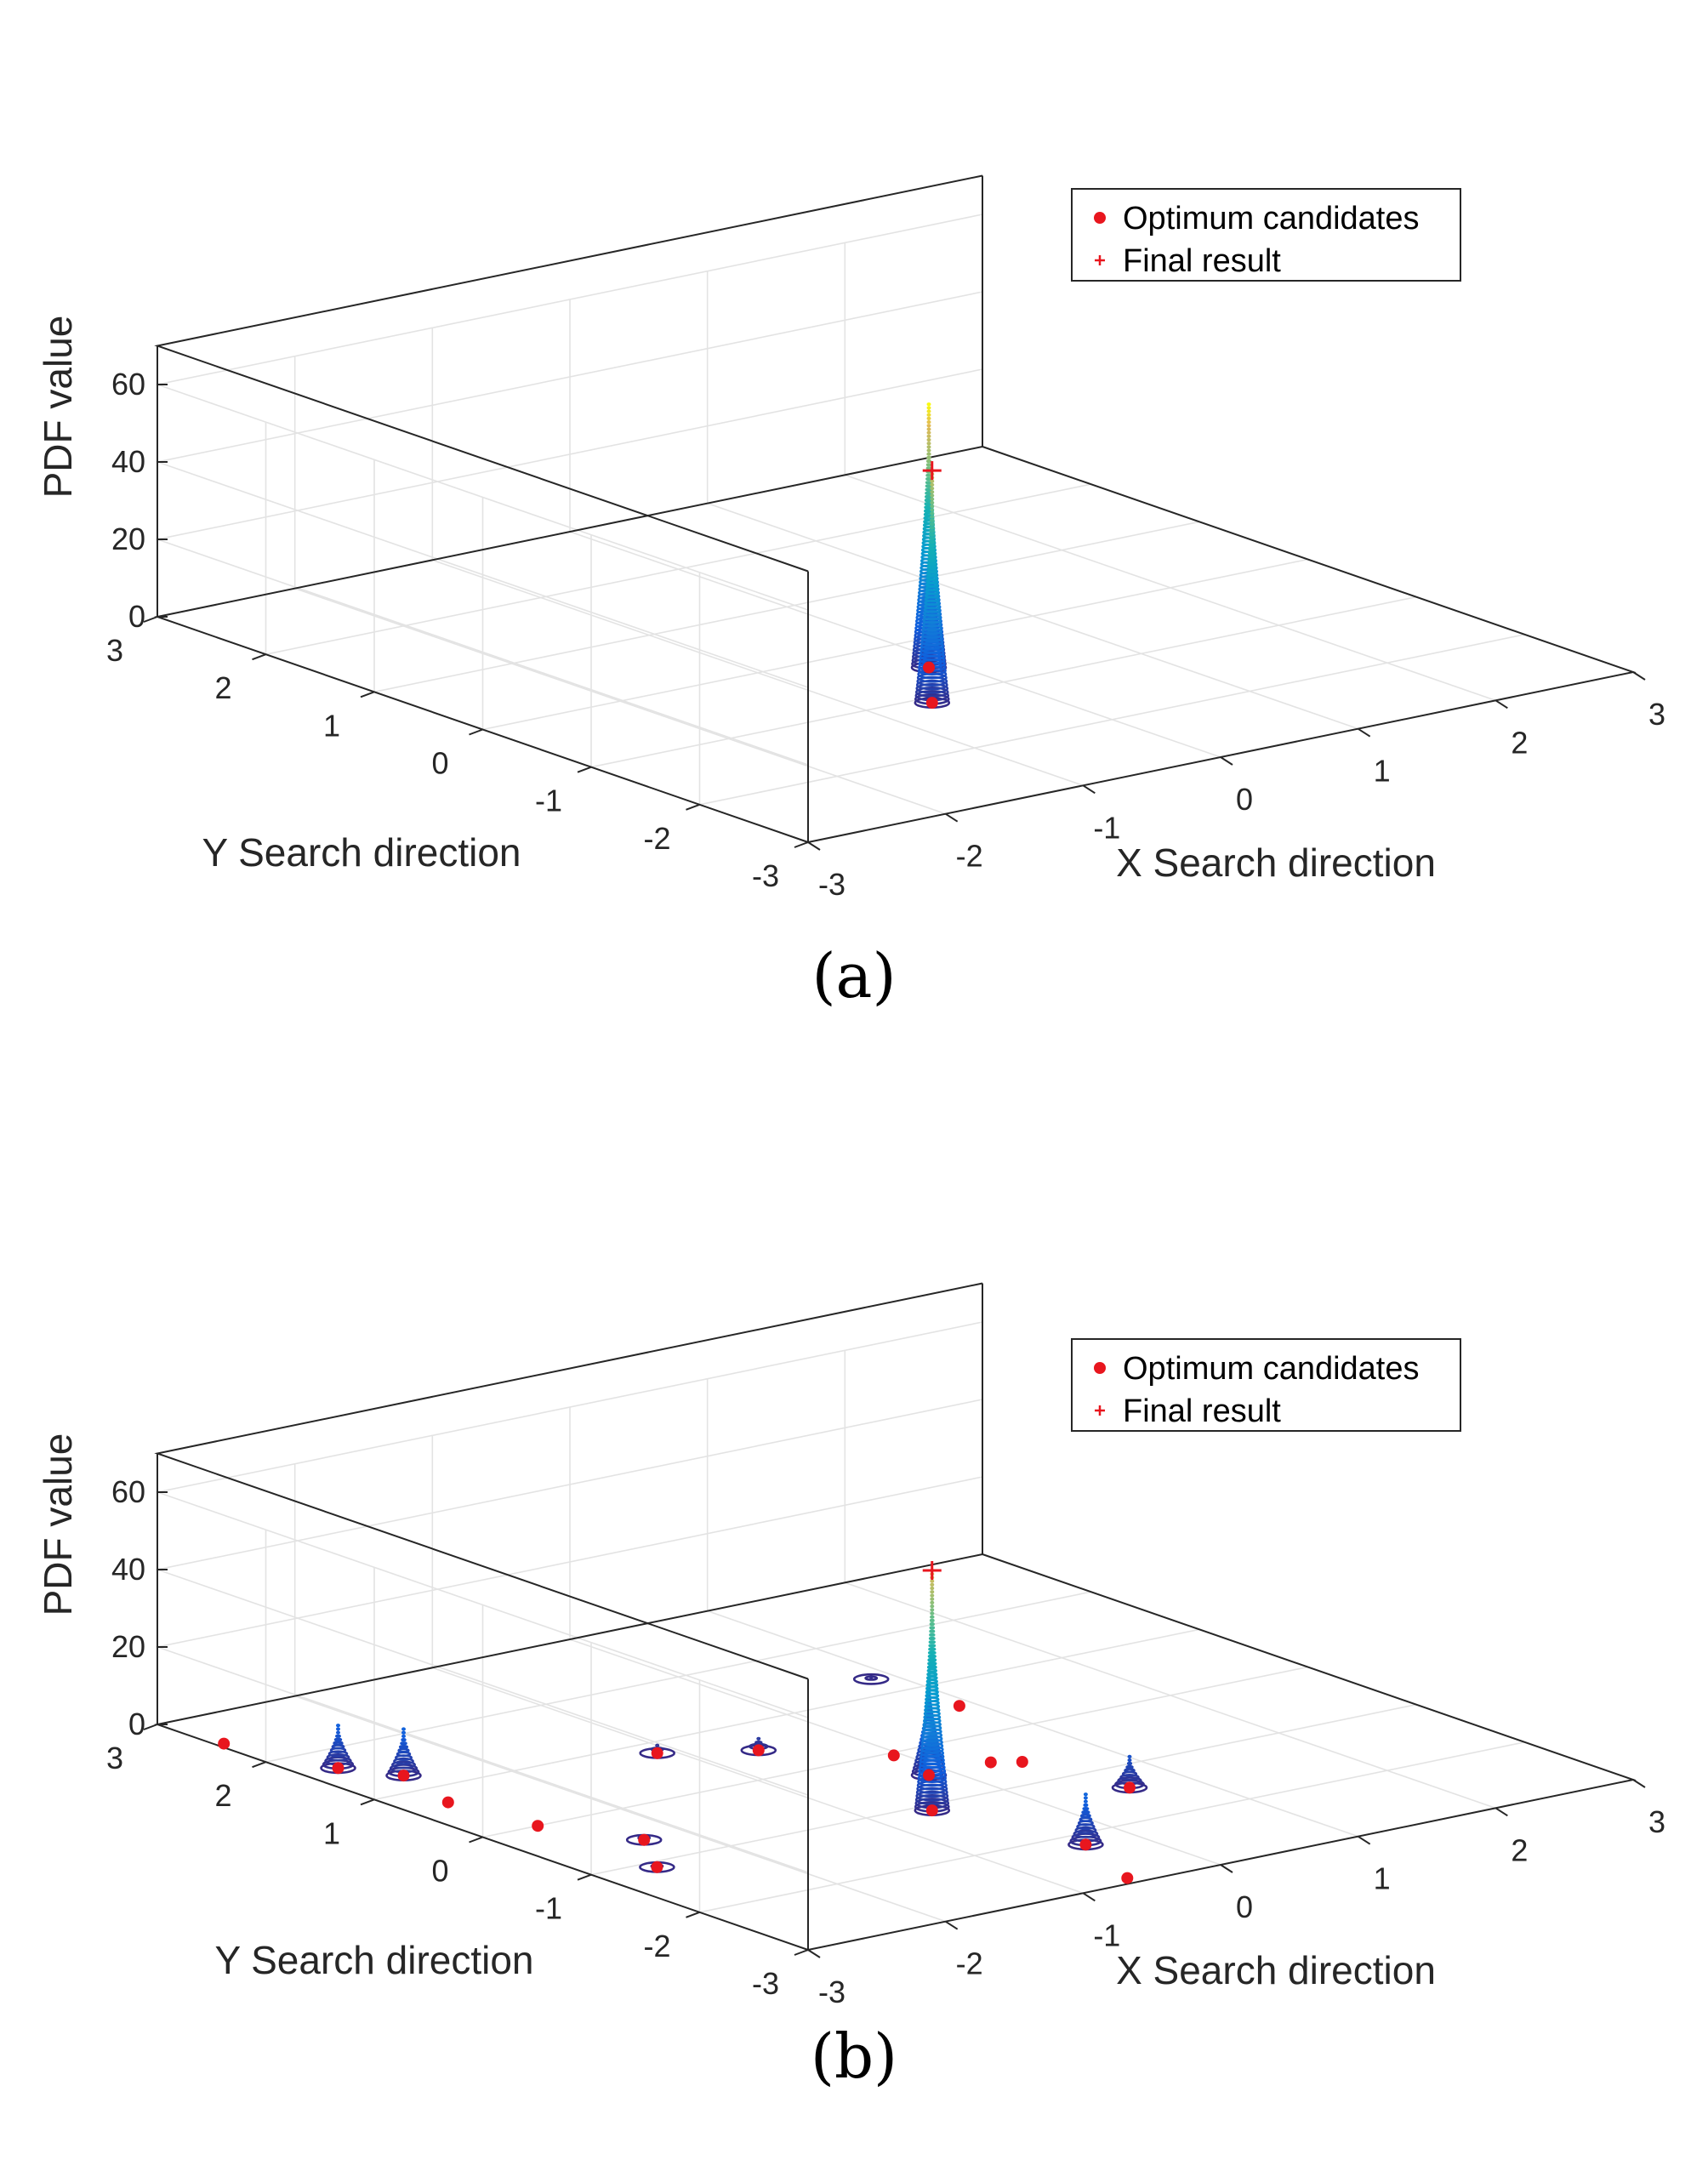  Describe the element at coordinates (136, 616) in the screenshot. I see `z-tick-label: 0` at that location.